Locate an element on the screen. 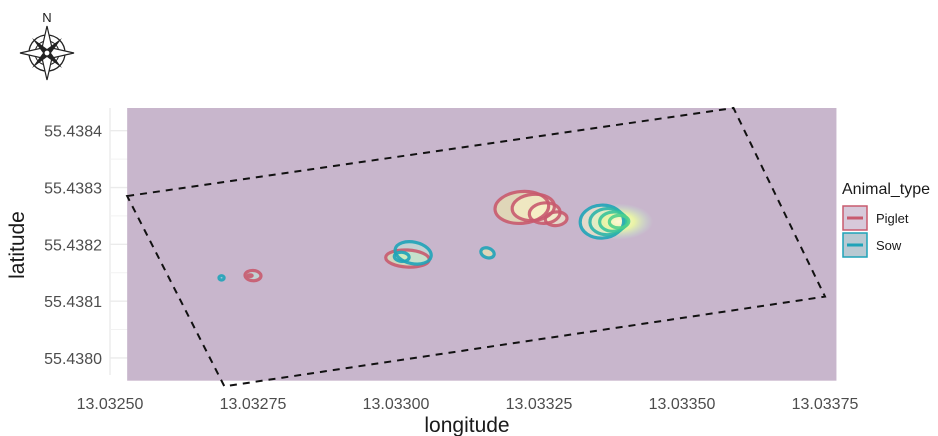 This screenshot has height=436, width=938. legend-item-sow: Sow is located at coordinates (872, 245).